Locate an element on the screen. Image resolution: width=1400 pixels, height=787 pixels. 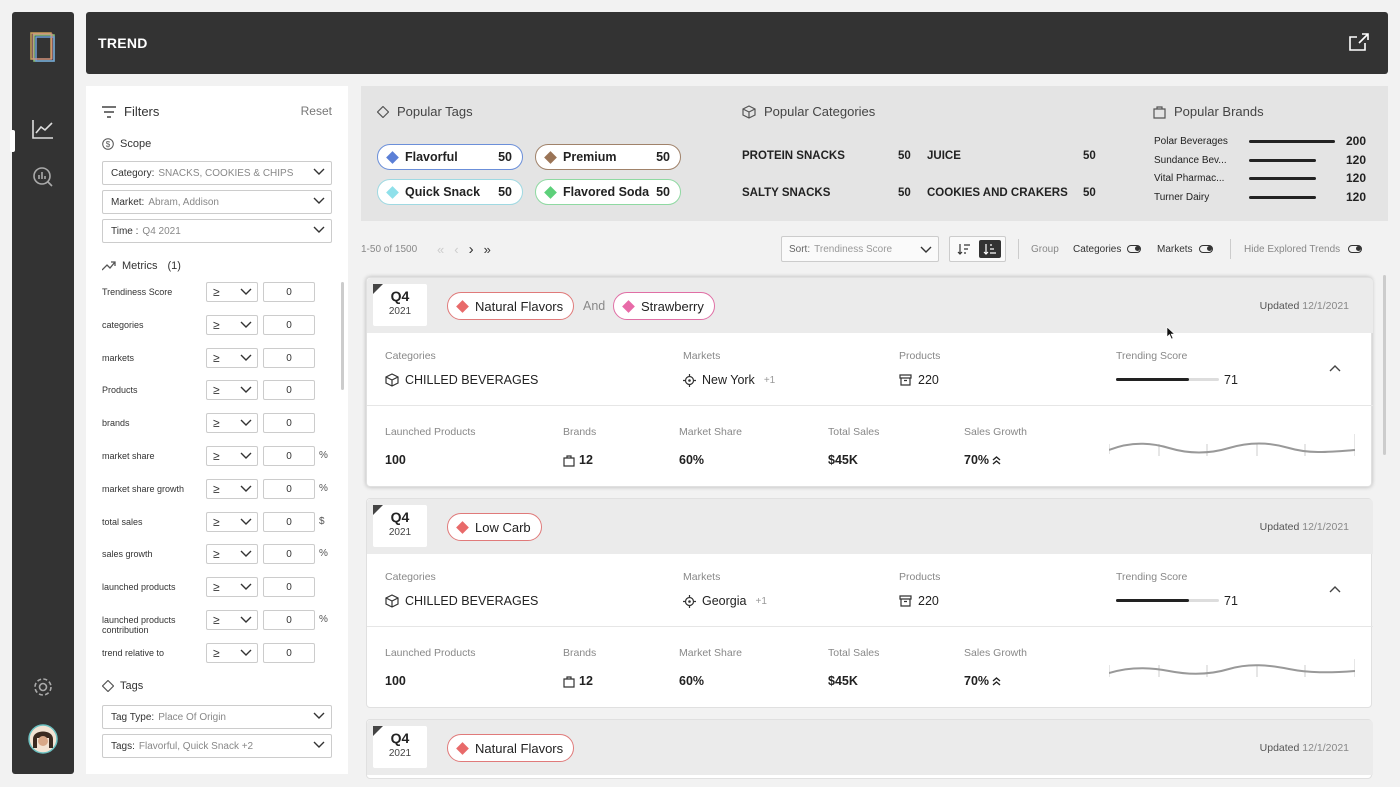
popular-category-name: PROTEIN SNACKS is located at coordinates (793, 156).